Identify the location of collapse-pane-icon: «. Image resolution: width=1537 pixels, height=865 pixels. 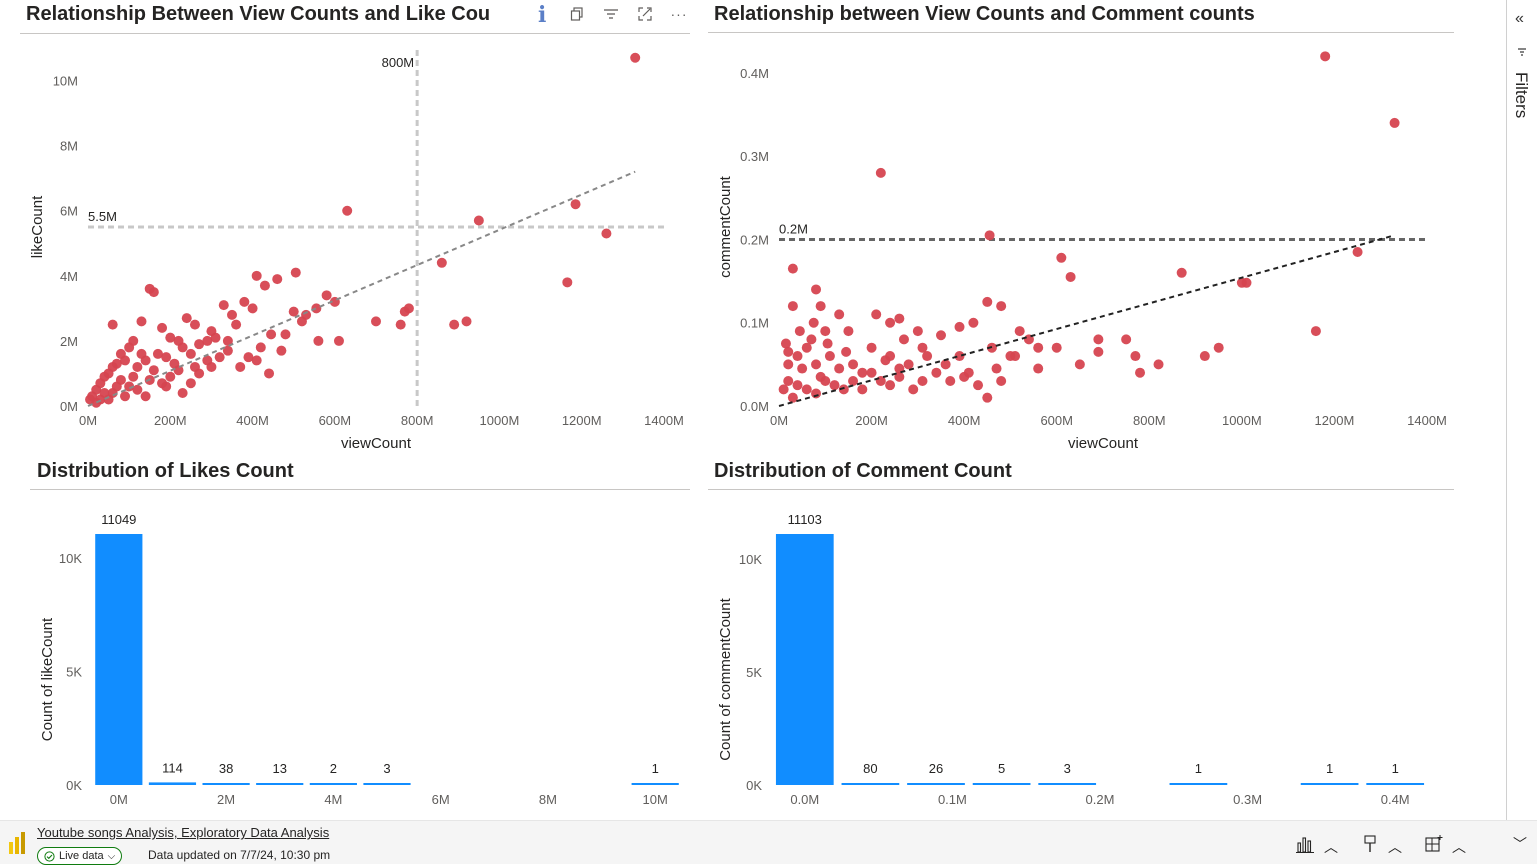
(1519, 18).